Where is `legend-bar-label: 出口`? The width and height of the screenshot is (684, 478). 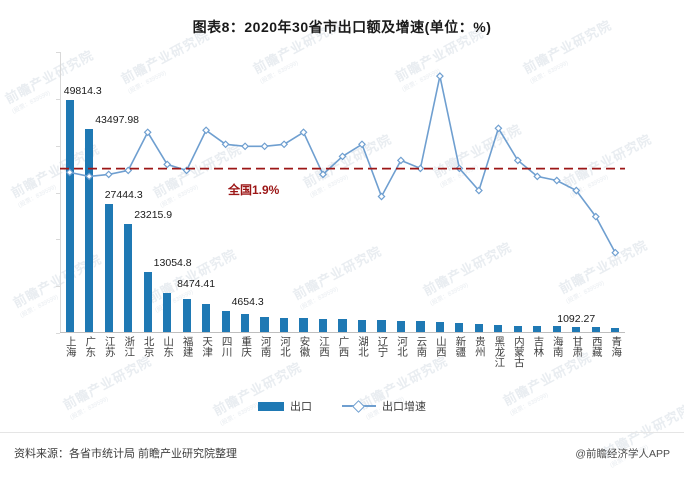
legend-bar-label: 出口 is located at coordinates (301, 407).